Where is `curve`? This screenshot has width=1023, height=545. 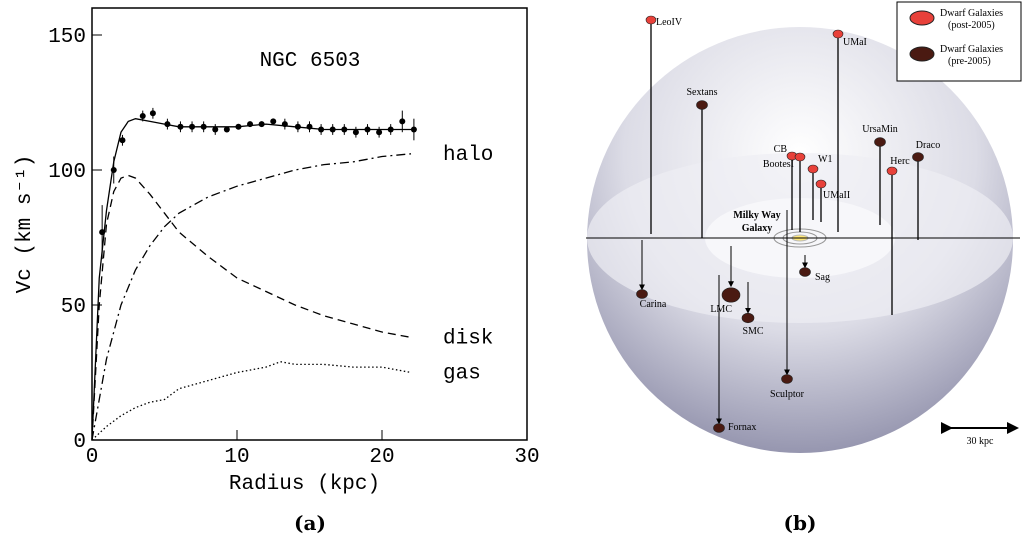 curve is located at coordinates (251, 401).